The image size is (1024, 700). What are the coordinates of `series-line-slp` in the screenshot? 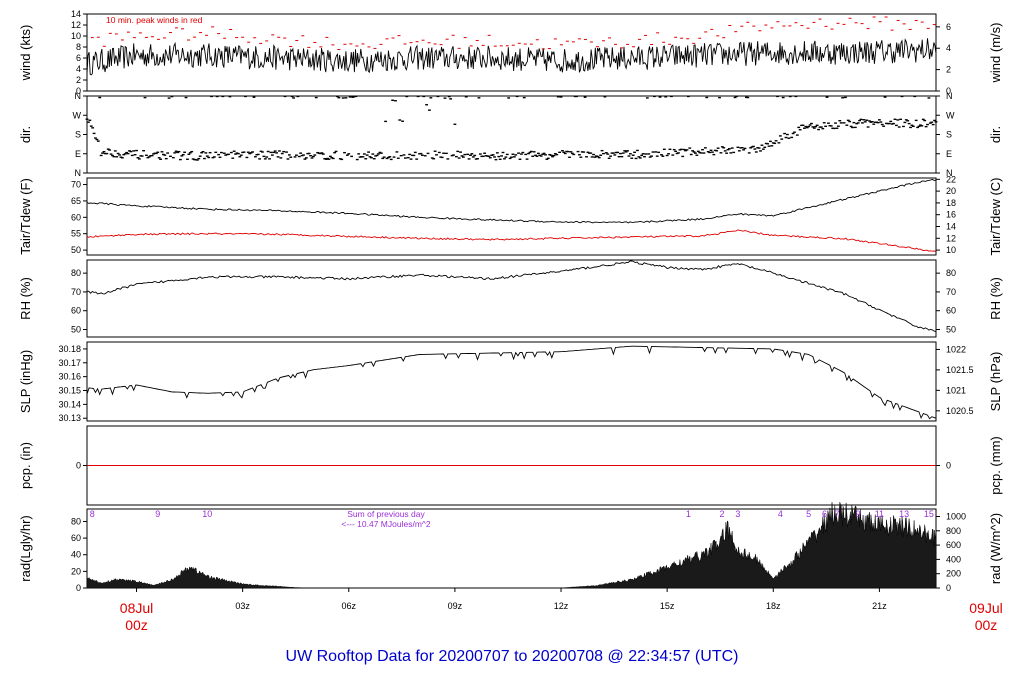 It's located at (511, 382).